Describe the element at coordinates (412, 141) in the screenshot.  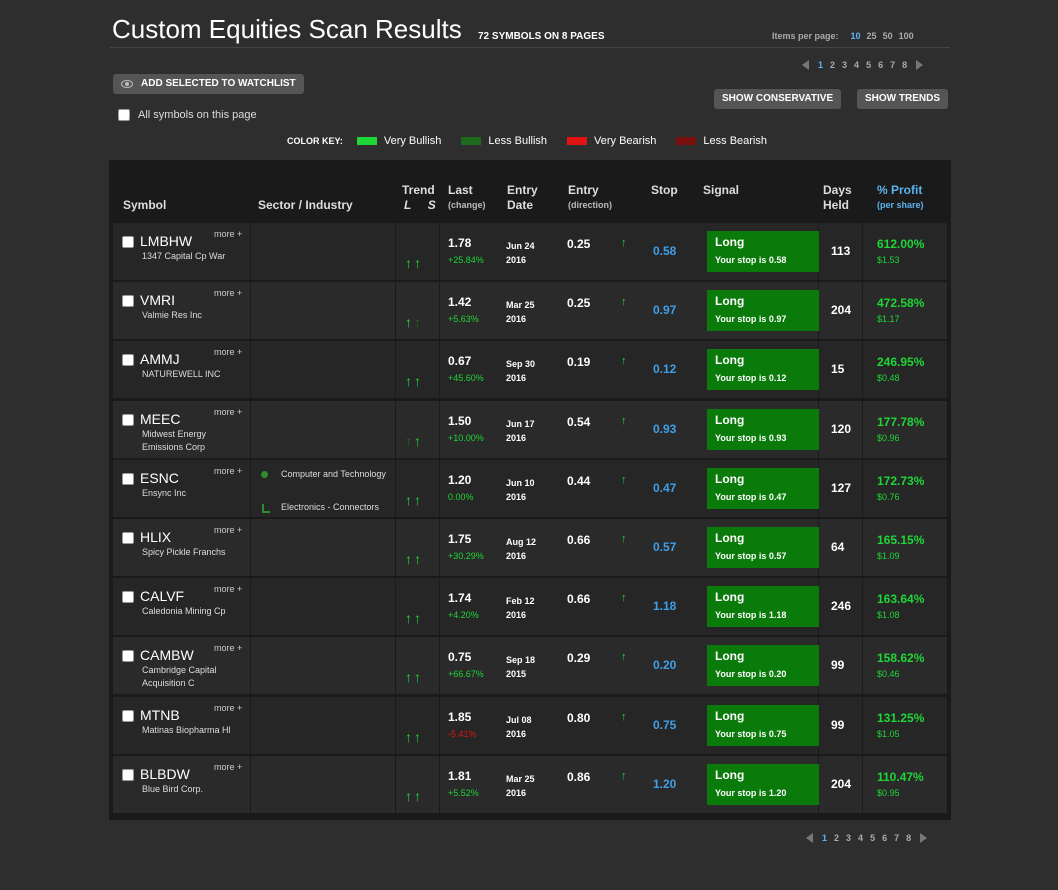
I see `color-key-item-label: Very Bullish` at that location.